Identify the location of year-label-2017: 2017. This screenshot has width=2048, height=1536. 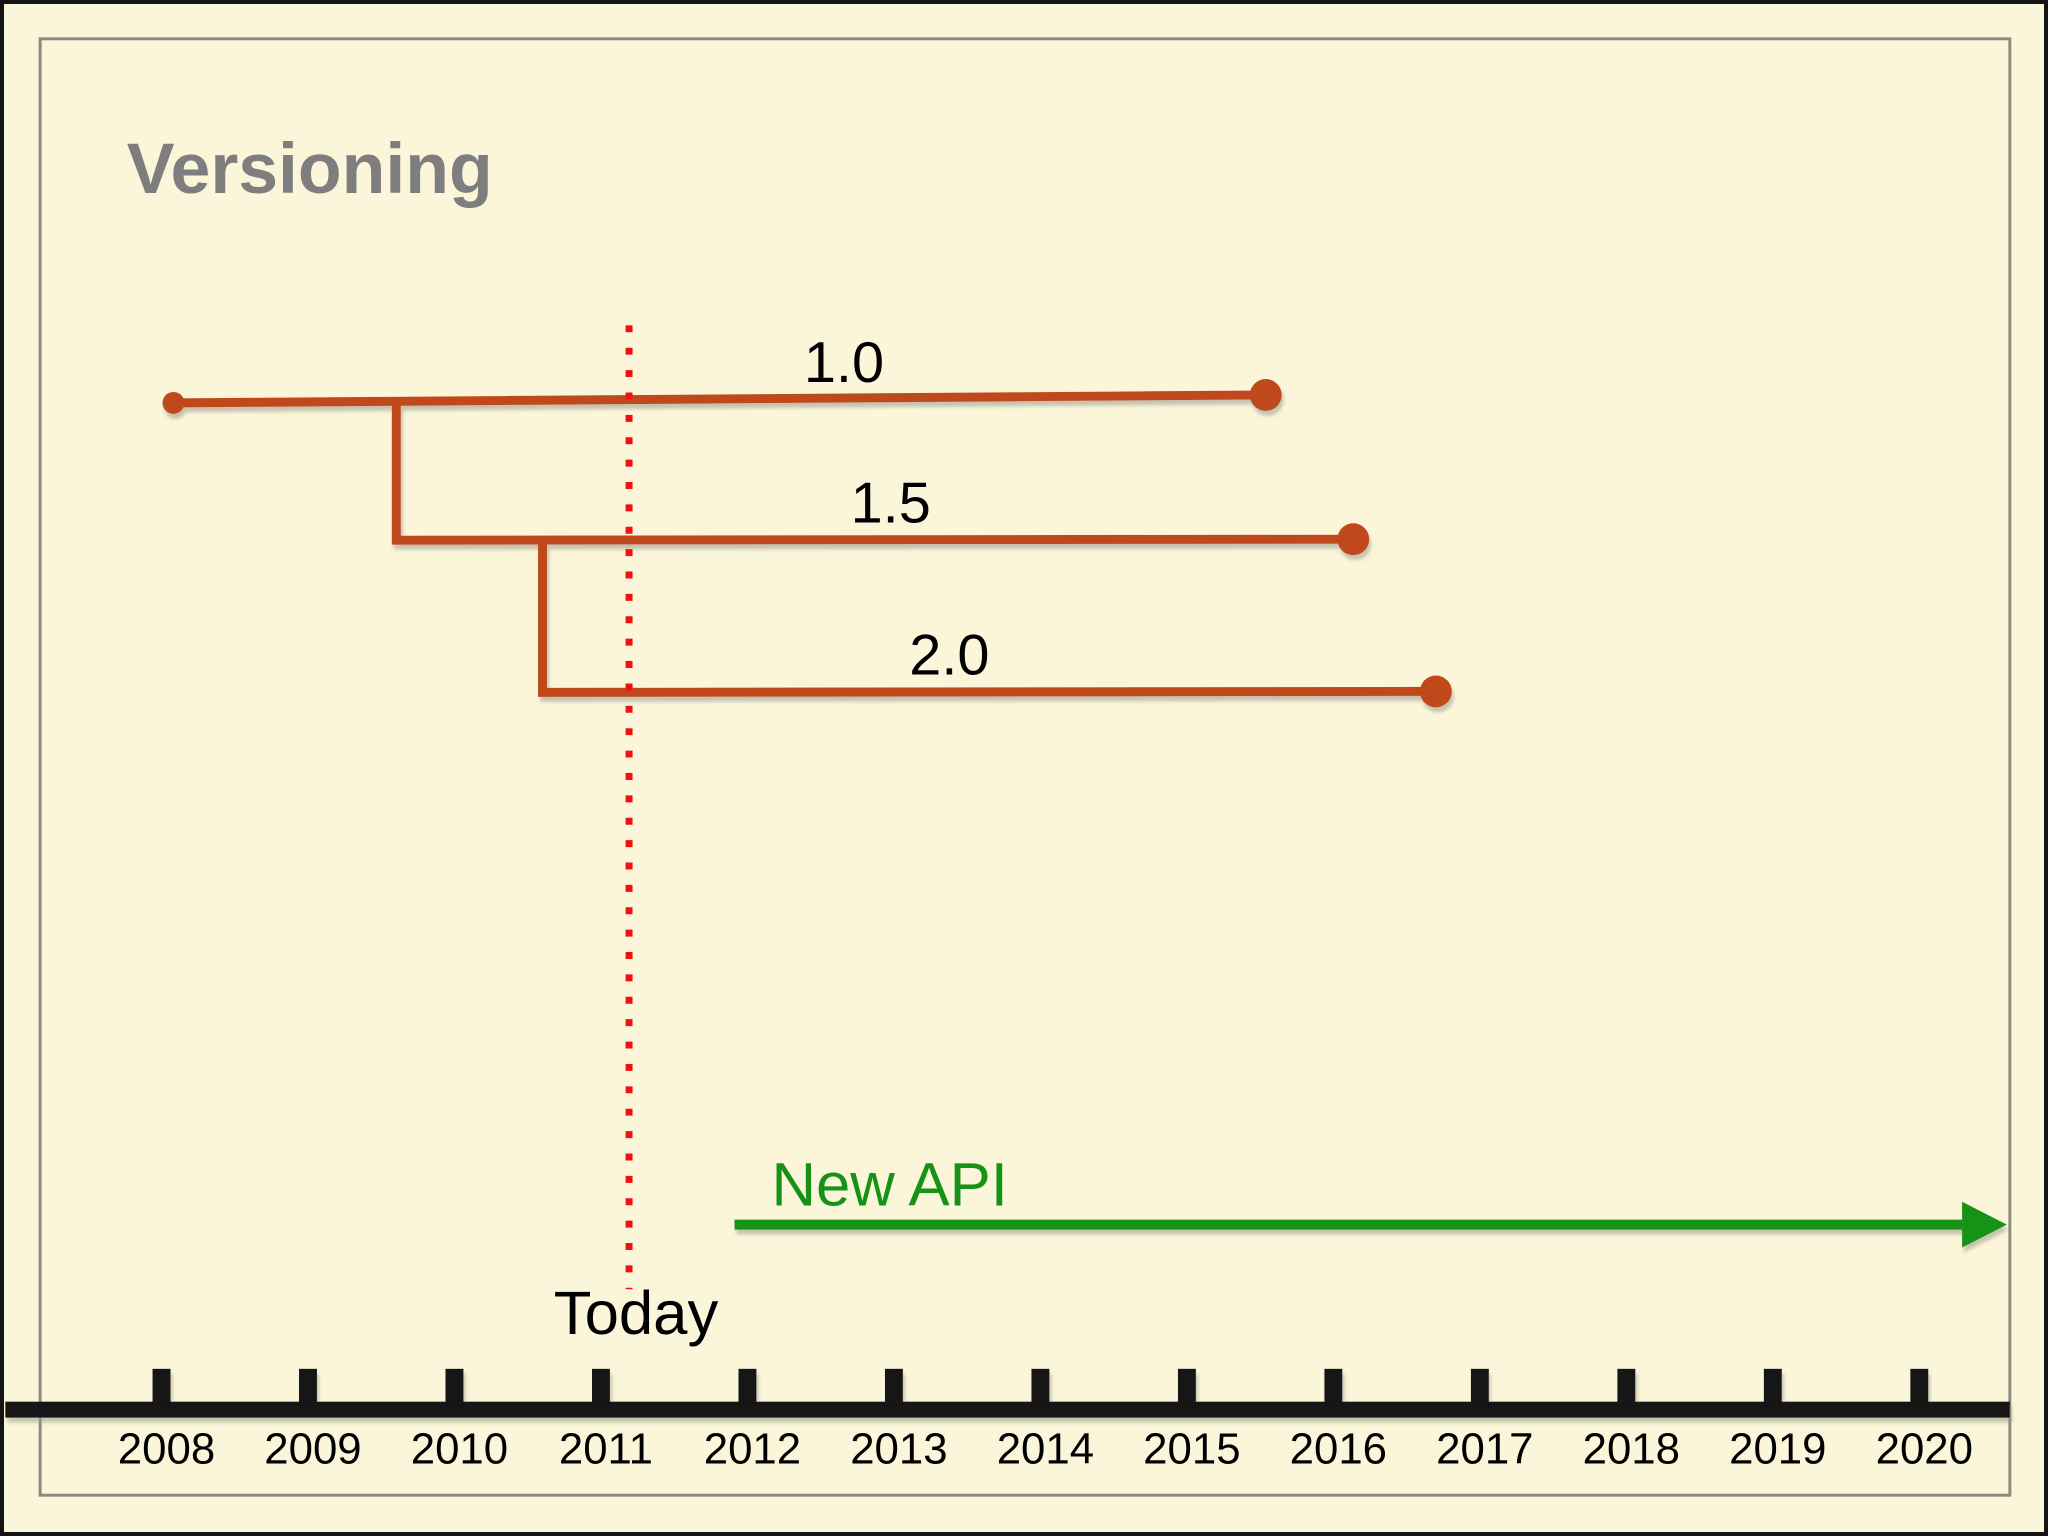
(1484, 1448).